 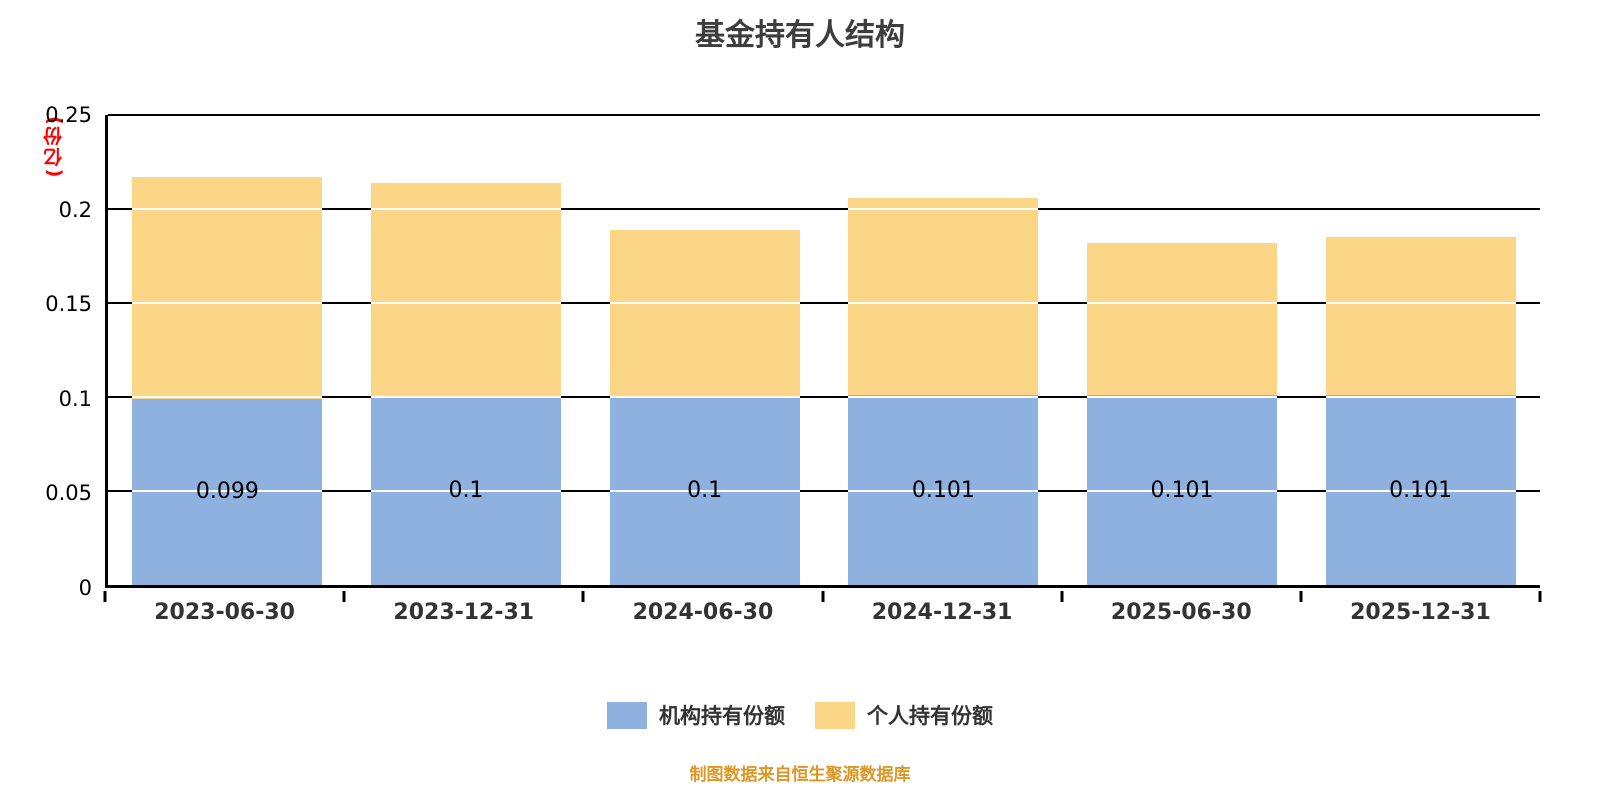 I want to click on x-axis-ticks, so click(x=822, y=597).